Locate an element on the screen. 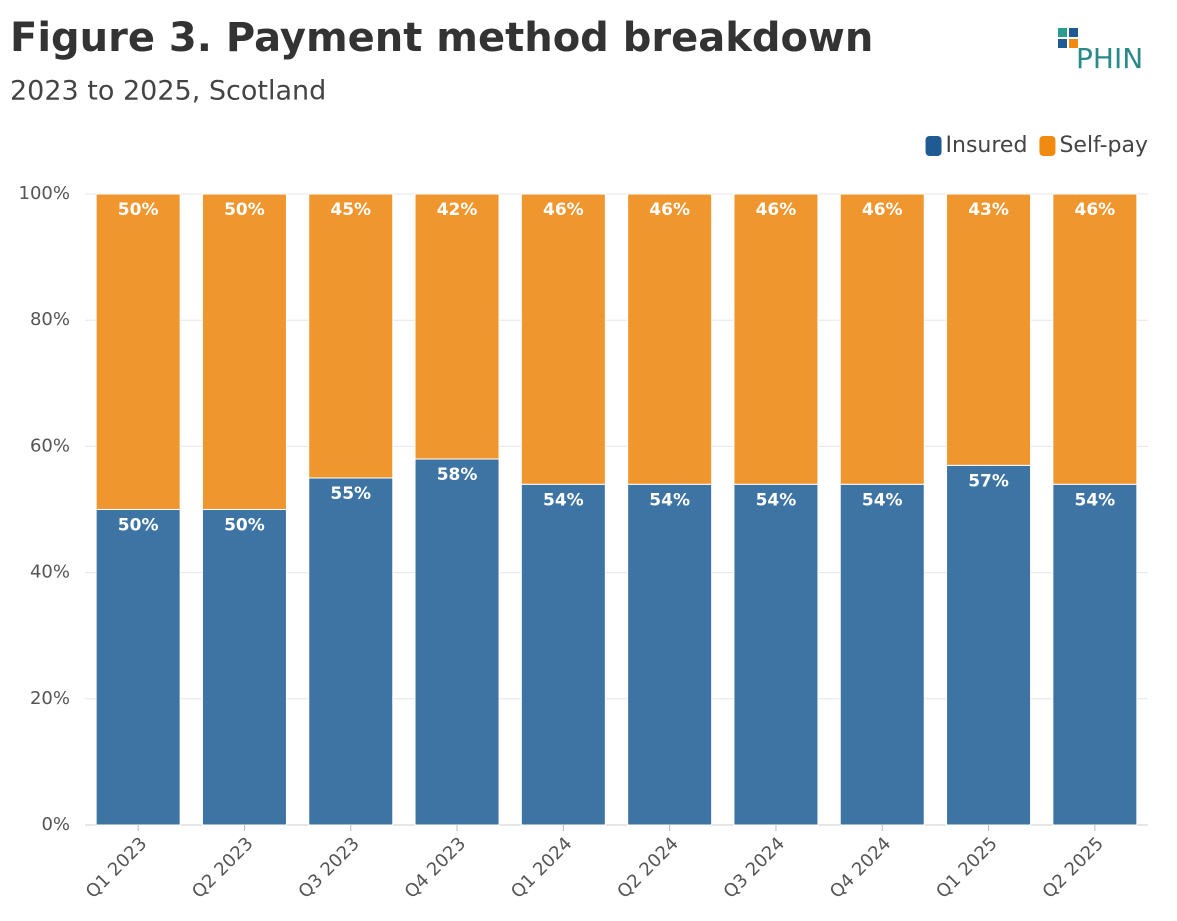 The image size is (1177, 921). x-tick-label: Q4 2024 is located at coordinates (860, 867).